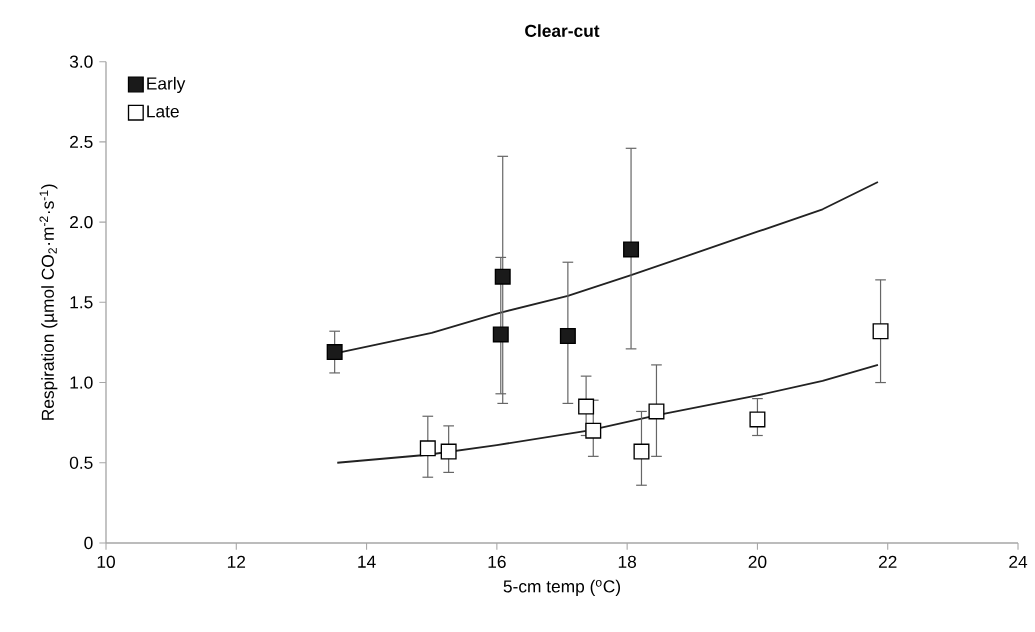  What do you see at coordinates (81, 142) in the screenshot?
I see `y-tick-label: 2.5` at bounding box center [81, 142].